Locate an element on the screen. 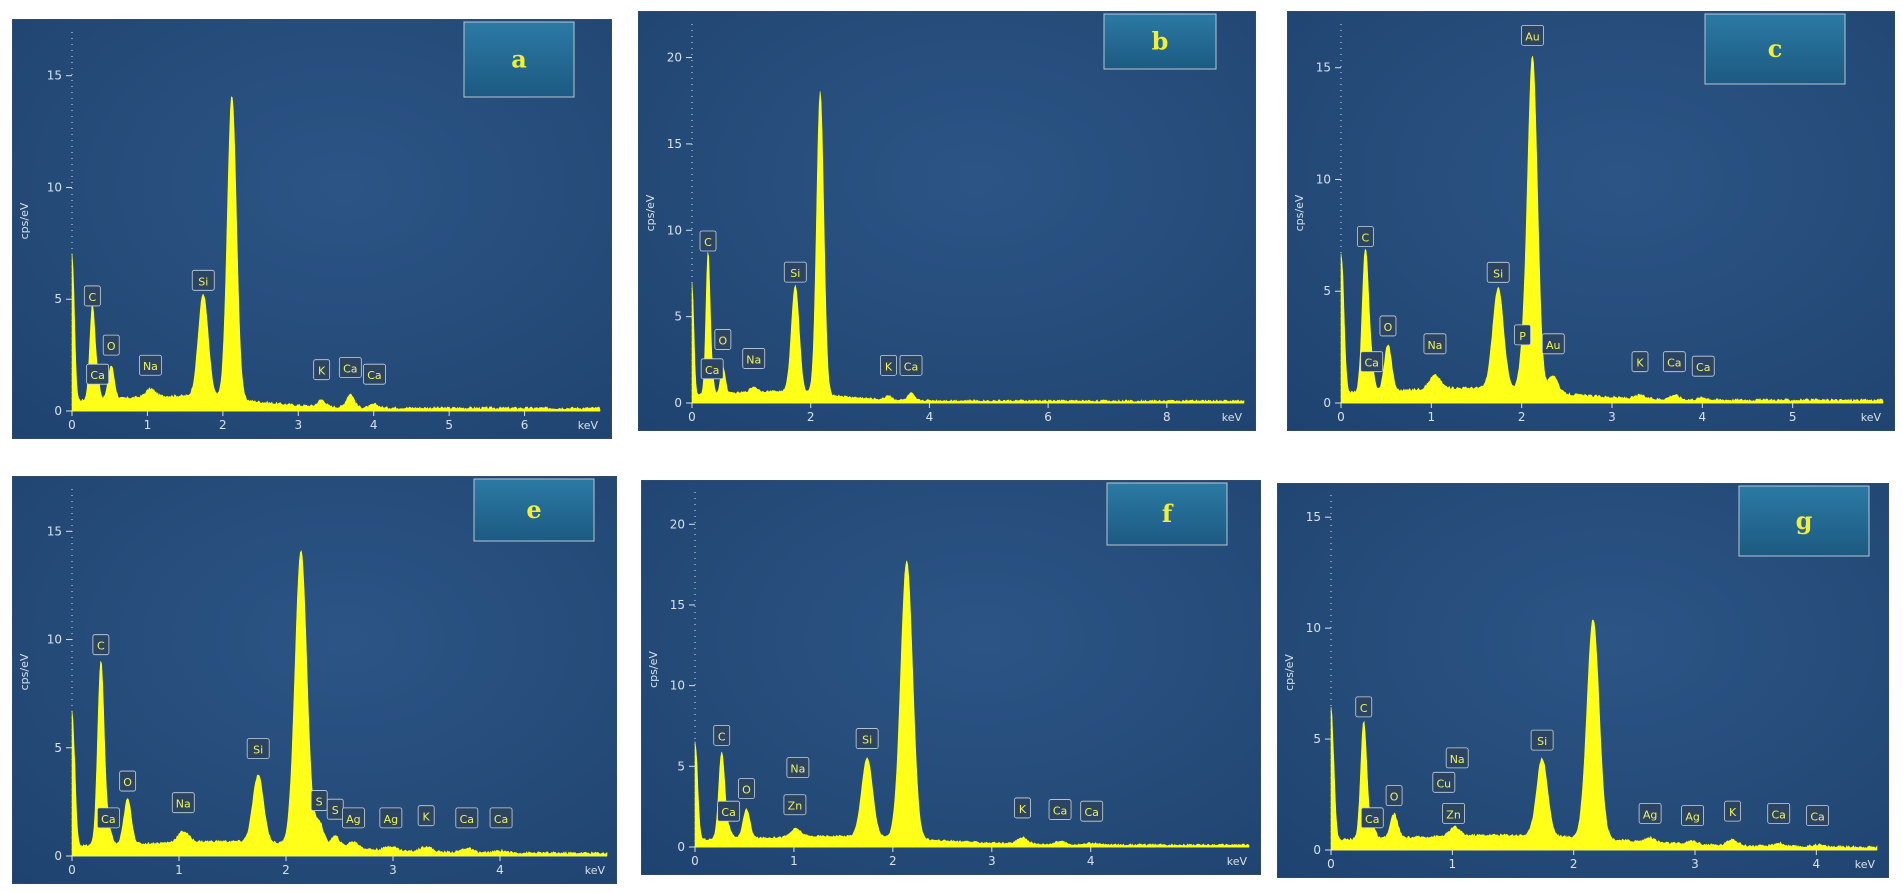 The width and height of the screenshot is (1902, 893). plot-background is located at coordinates (951, 677).